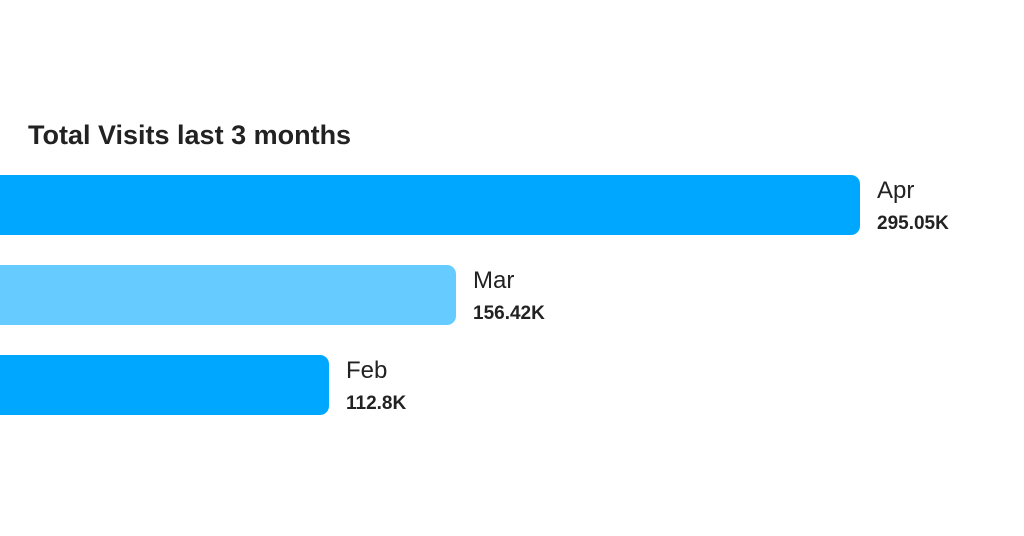  I want to click on chart-title: Total Visits last 3 months, so click(190, 135).